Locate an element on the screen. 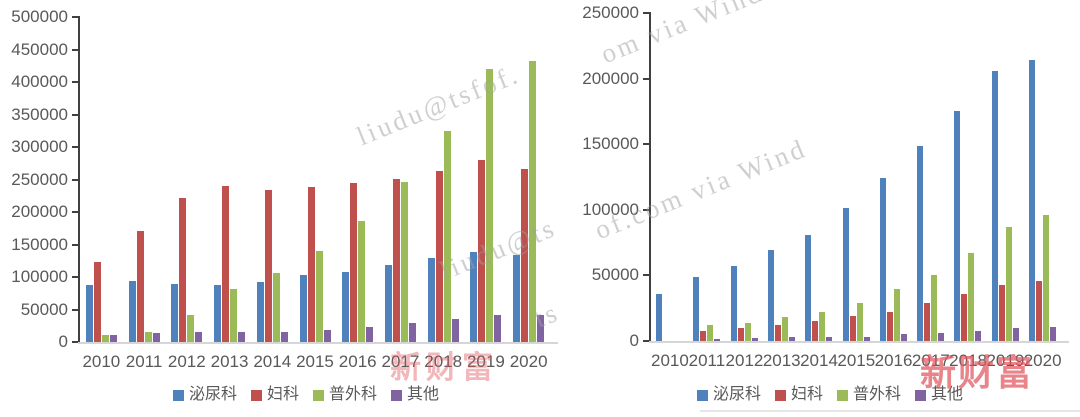 This screenshot has width=1080, height=417. y-tick-label: 400000 is located at coordinates (39, 81).